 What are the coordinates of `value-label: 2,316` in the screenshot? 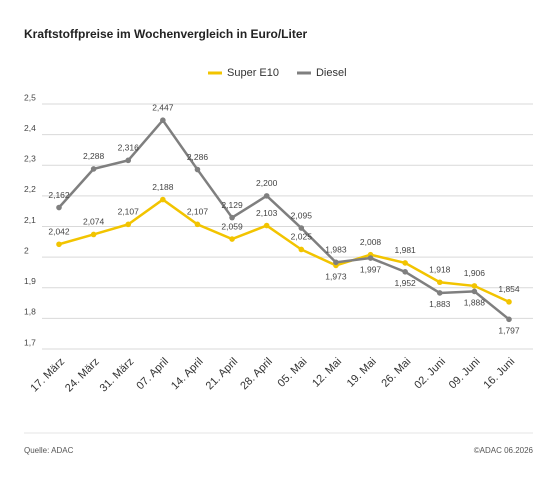 It's located at (129, 148).